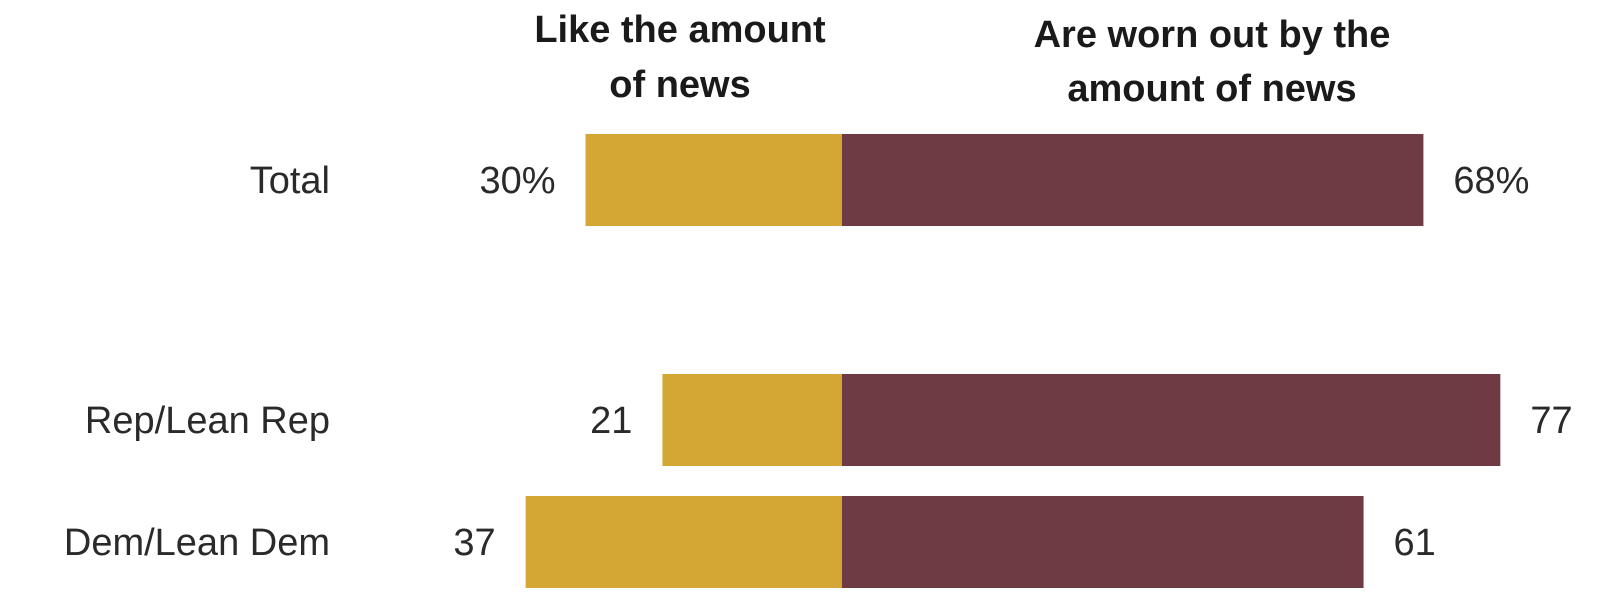 The image size is (1615, 604). What do you see at coordinates (679, 85) in the screenshot?
I see `left-header-line-2: of news` at bounding box center [679, 85].